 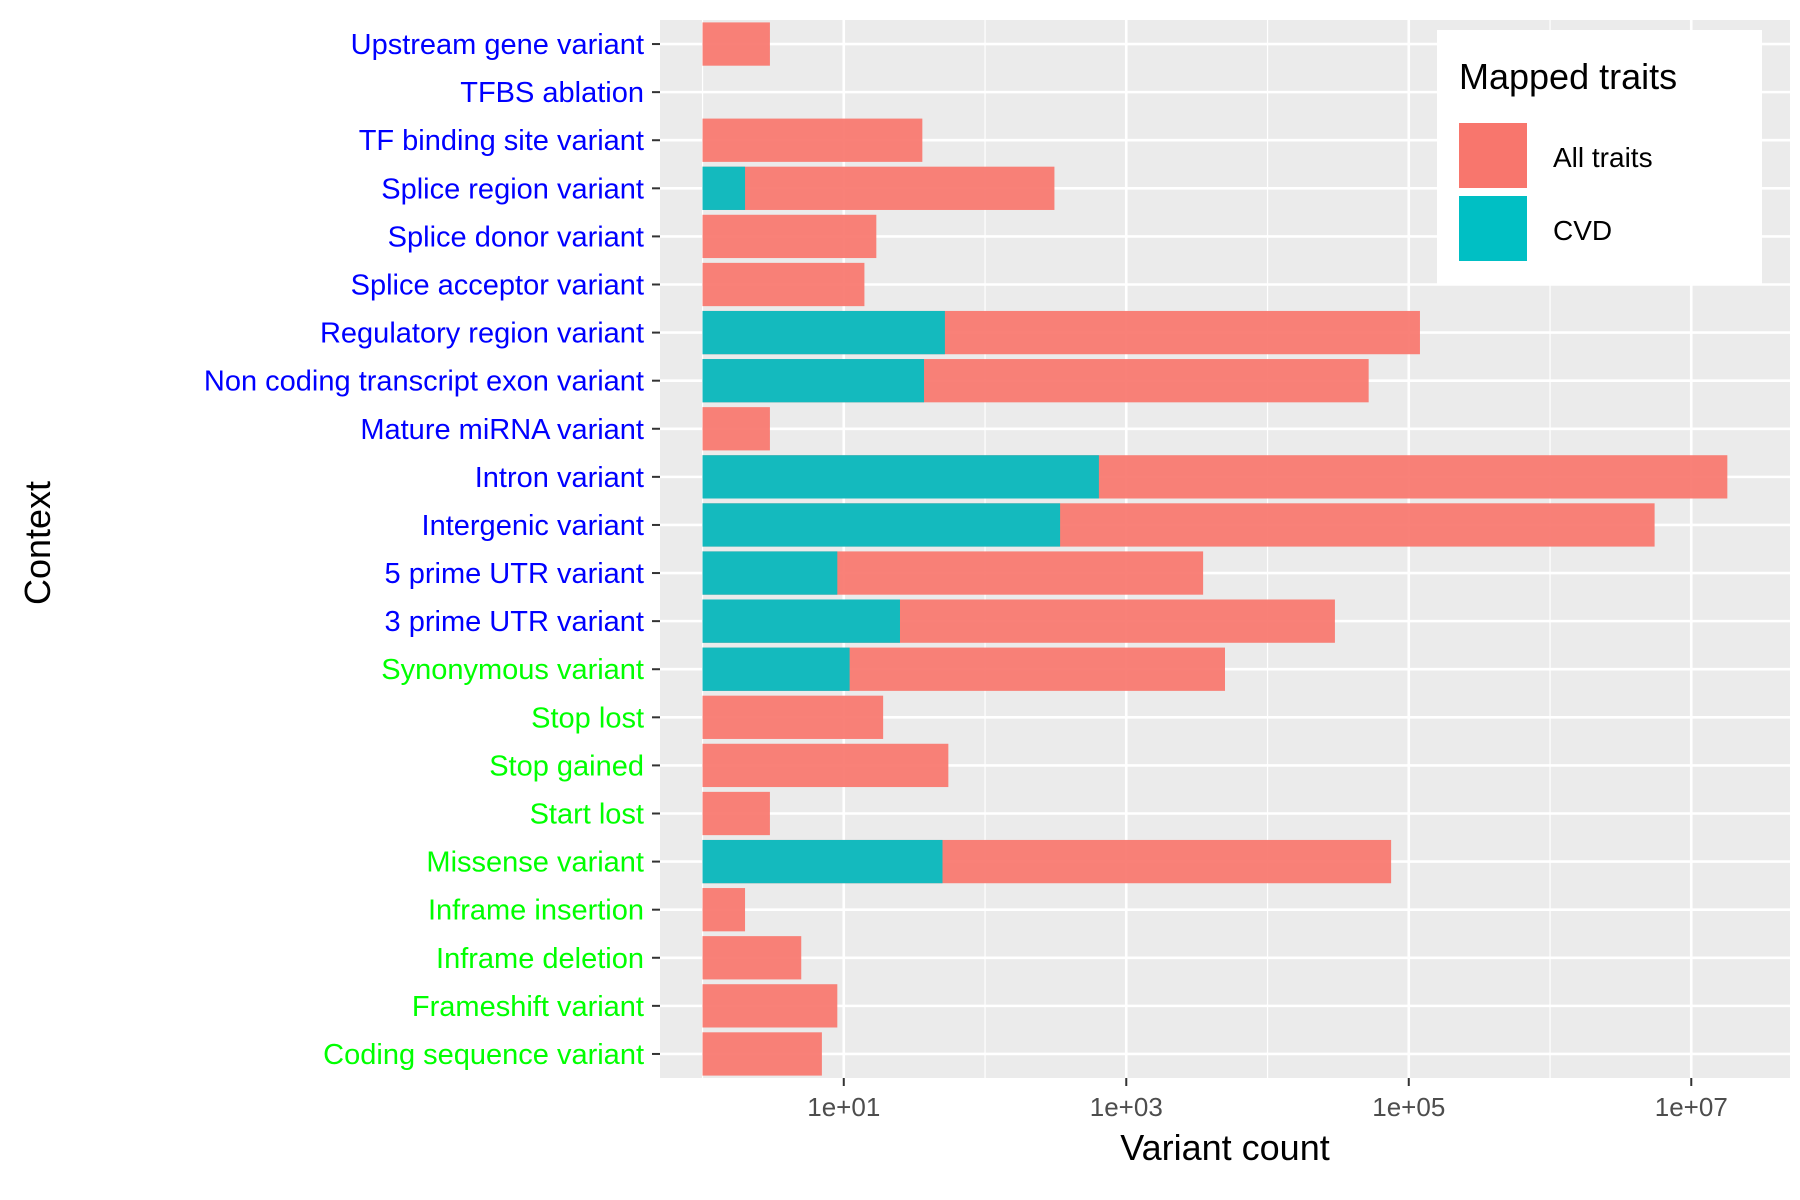 I want to click on y-tick-label: Synonymous variant, so click(x=512, y=670).